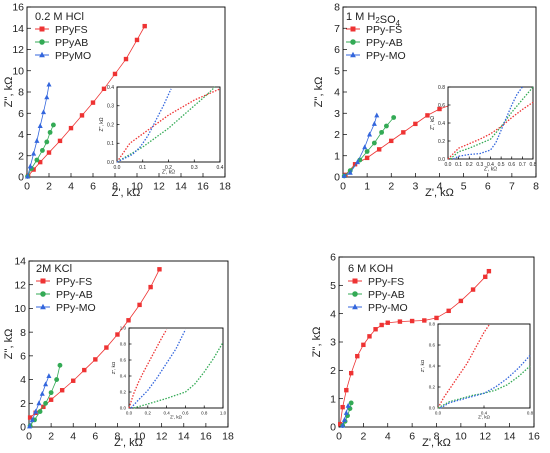  Describe the element at coordinates (74, 282) in the screenshot. I see `legend-entry: PPy-FS` at that location.